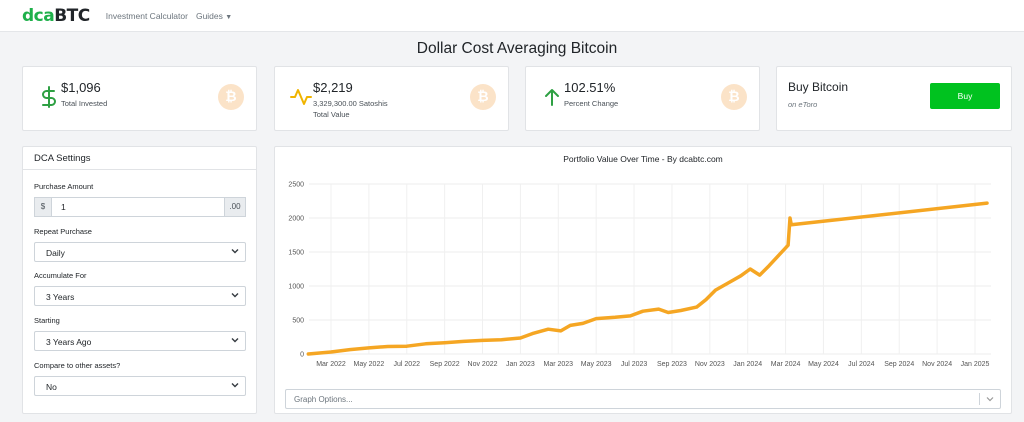 The width and height of the screenshot is (1024, 422). I want to click on y-tick-label: 0, so click(302, 355).